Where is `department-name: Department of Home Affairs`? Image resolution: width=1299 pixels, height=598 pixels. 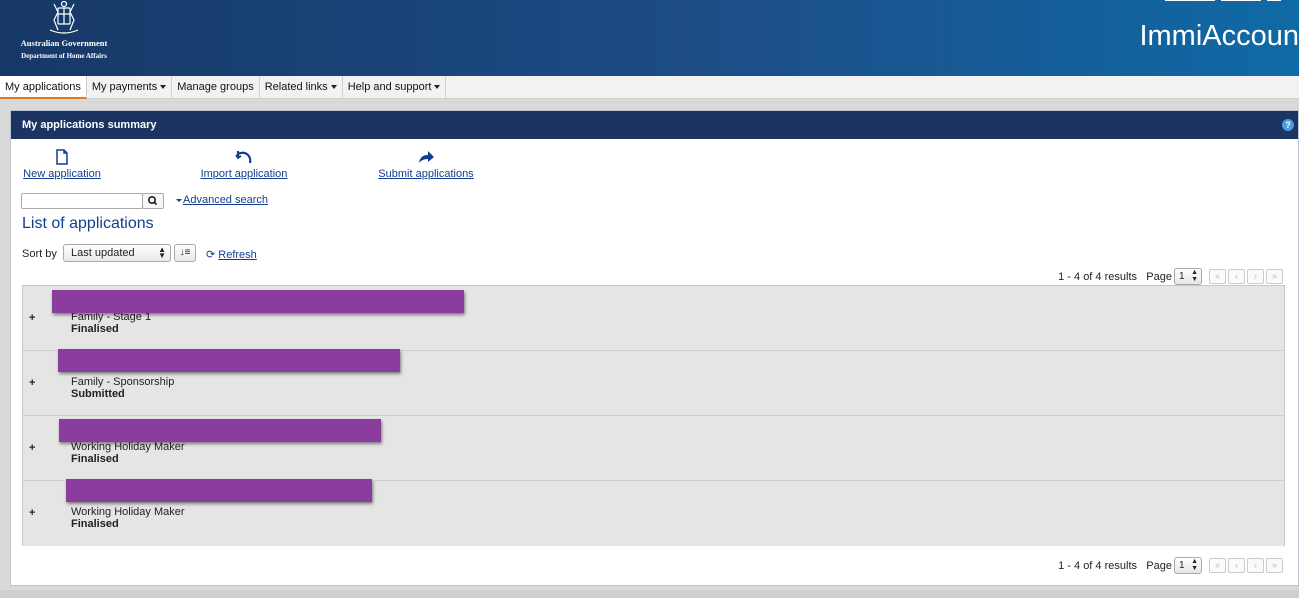
department-name: Department of Home Affairs is located at coordinates (64, 56).